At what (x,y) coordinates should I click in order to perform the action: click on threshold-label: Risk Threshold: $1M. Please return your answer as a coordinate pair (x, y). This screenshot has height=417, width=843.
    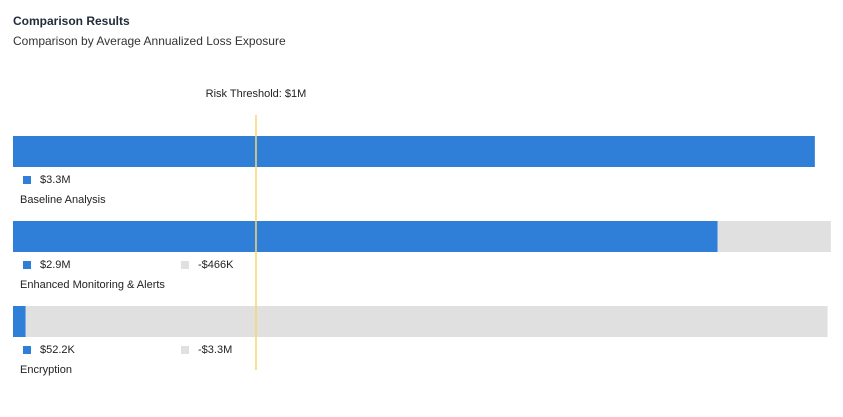
    Looking at the image, I should click on (256, 94).